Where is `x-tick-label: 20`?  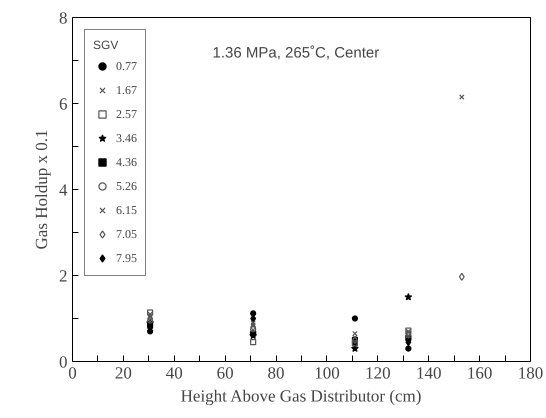
x-tick-label: 20 is located at coordinates (123, 373).